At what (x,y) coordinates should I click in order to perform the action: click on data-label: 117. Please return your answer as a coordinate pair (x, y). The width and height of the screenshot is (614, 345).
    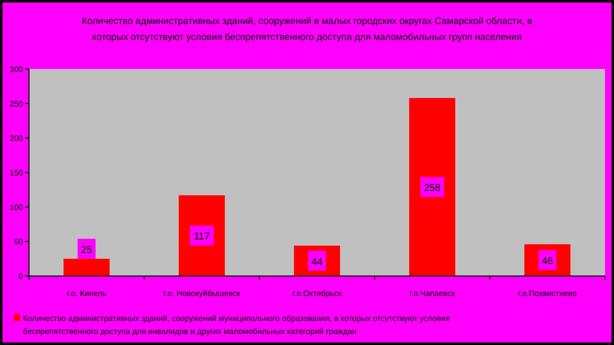
    Looking at the image, I should click on (202, 237).